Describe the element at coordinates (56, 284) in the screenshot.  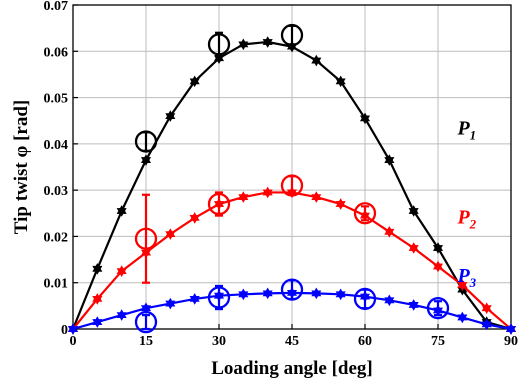
I see `y-tick-label: 0.01` at that location.